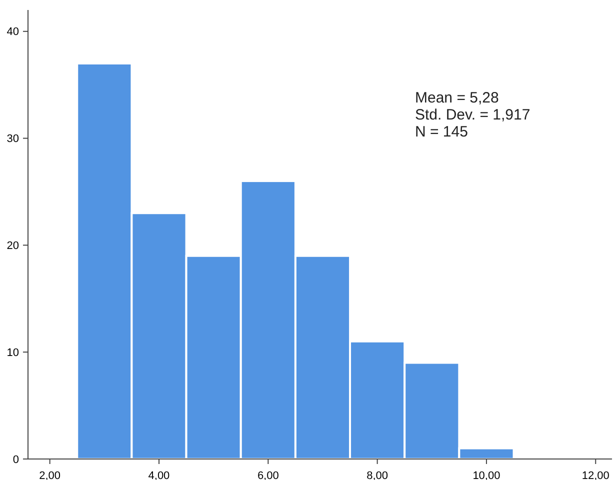  What do you see at coordinates (377, 475) in the screenshot?
I see `x-tick-label: 8,00` at bounding box center [377, 475].